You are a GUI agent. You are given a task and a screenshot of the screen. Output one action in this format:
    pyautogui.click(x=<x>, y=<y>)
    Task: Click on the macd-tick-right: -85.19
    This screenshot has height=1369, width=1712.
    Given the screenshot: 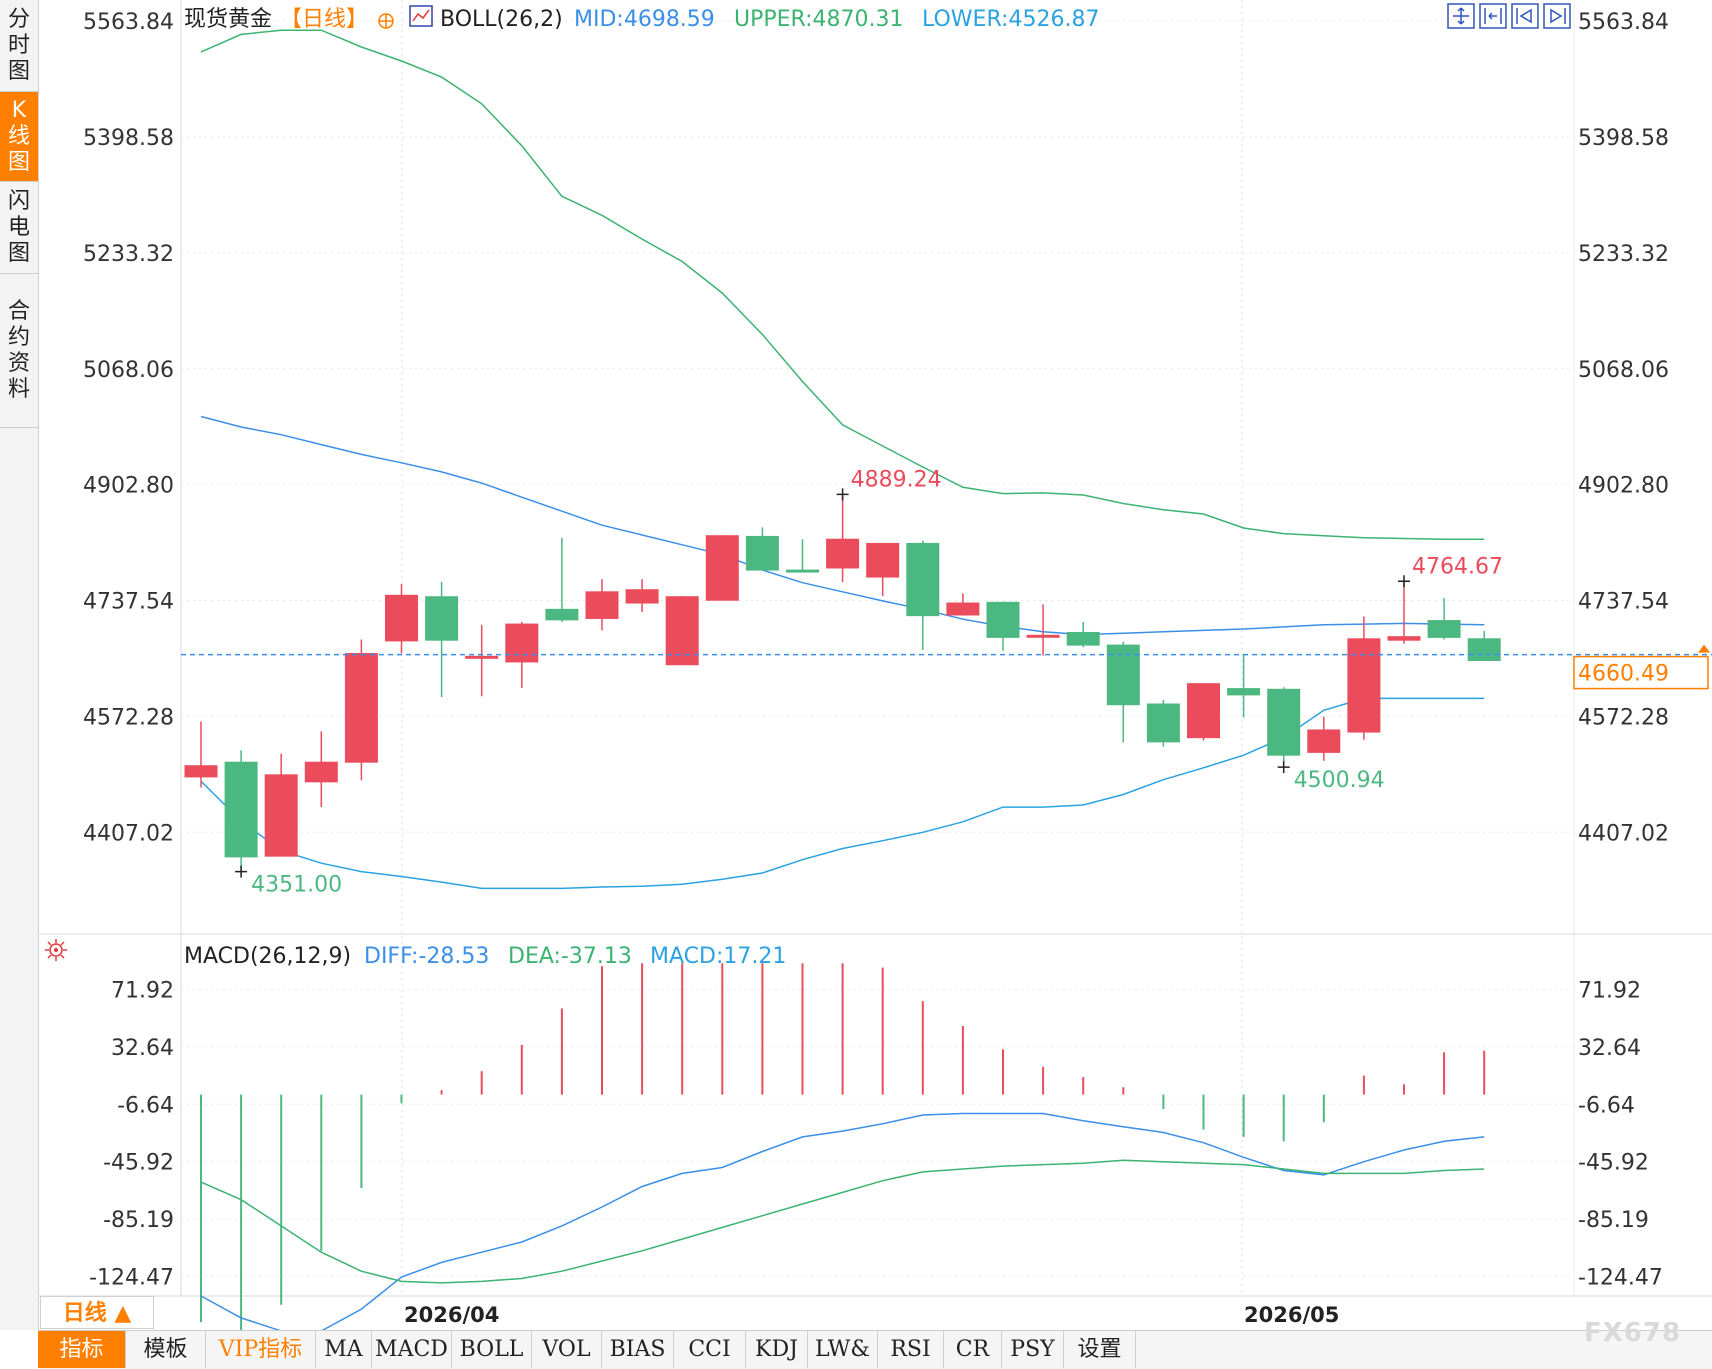 What is the action you would take?
    pyautogui.click(x=1613, y=1220)
    